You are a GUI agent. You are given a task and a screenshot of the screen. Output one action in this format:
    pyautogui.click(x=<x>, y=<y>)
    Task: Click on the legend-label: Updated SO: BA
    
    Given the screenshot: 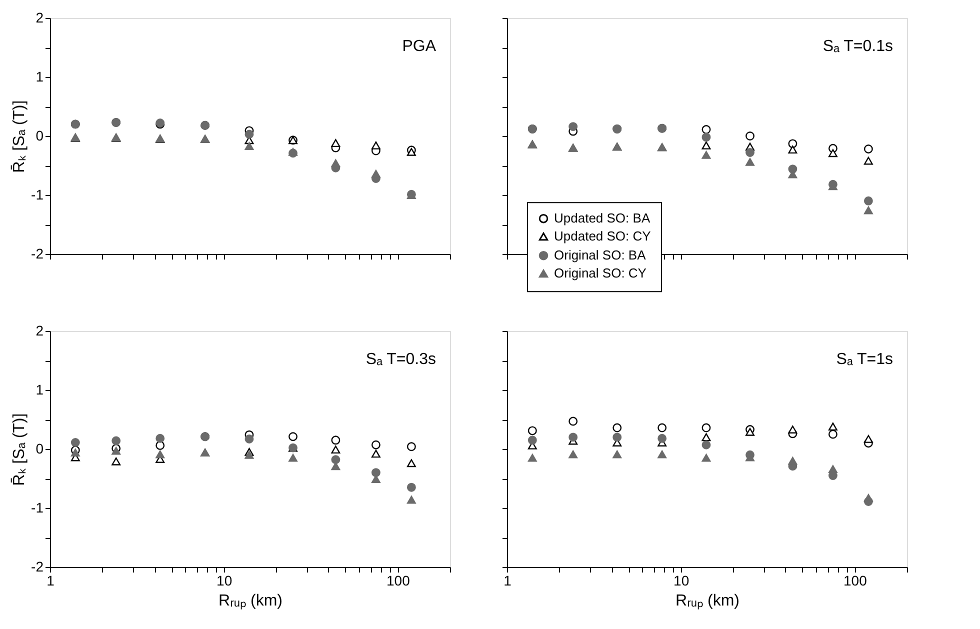 What is the action you would take?
    pyautogui.click(x=602, y=218)
    